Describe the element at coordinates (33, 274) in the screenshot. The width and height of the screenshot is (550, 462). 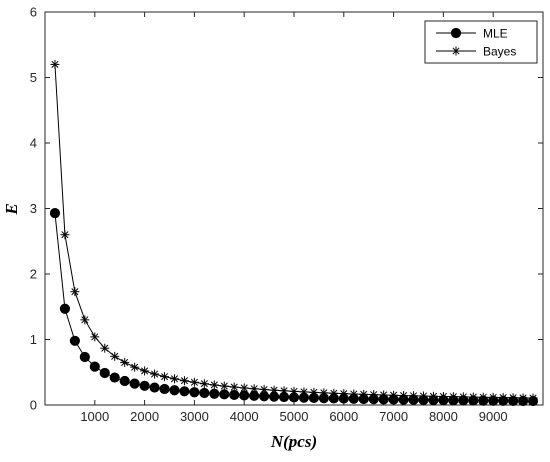
I see `y-tick-label: 2` at that location.